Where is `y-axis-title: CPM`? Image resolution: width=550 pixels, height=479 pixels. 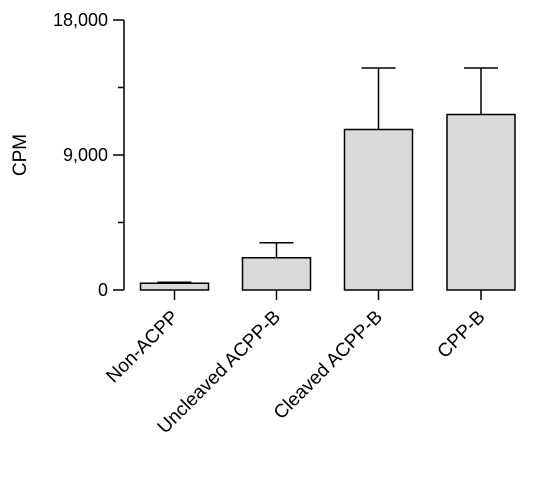 y-axis-title: CPM is located at coordinates (20, 155).